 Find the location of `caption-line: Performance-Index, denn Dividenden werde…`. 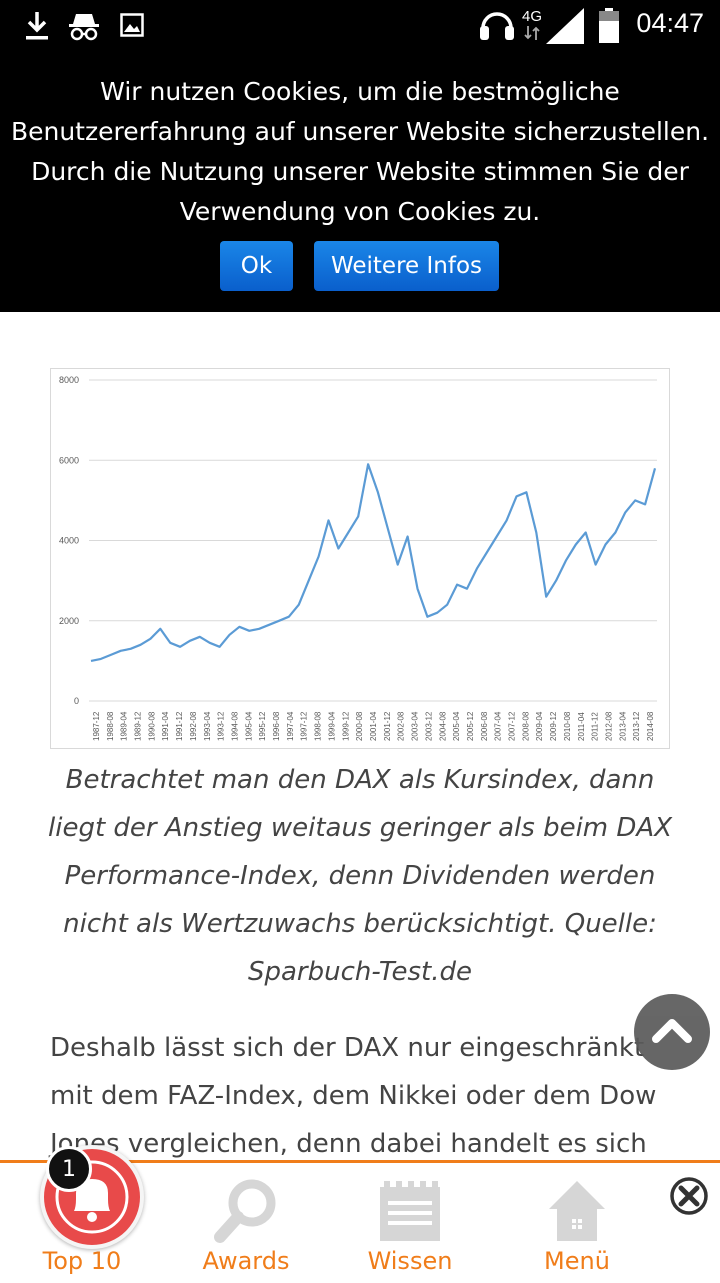

caption-line: Performance-Index, denn Dividenden werde… is located at coordinates (360, 876).